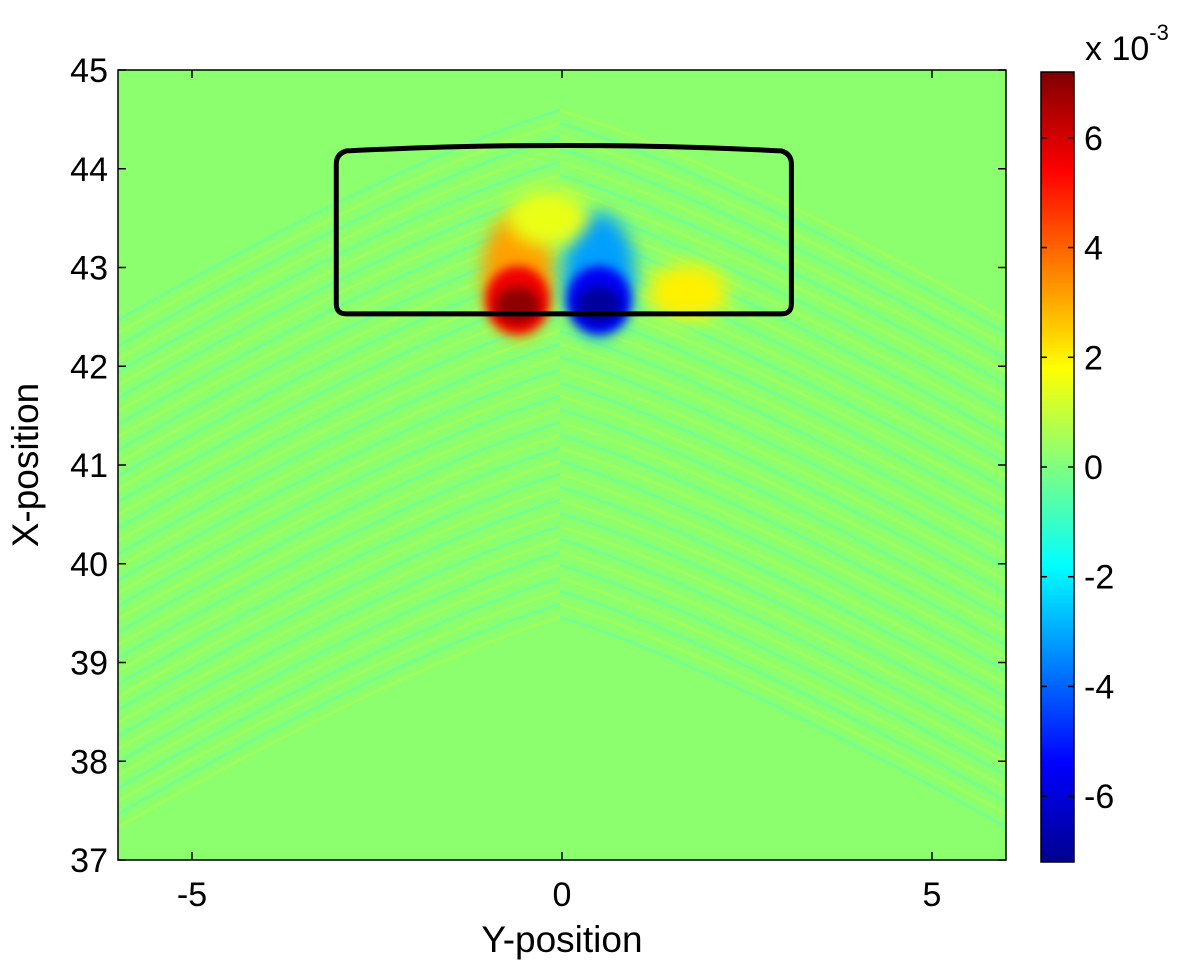 Image resolution: width=1200 pixels, height=966 pixels. What do you see at coordinates (562, 895) in the screenshot?
I see `x-tick-label: 0` at bounding box center [562, 895].